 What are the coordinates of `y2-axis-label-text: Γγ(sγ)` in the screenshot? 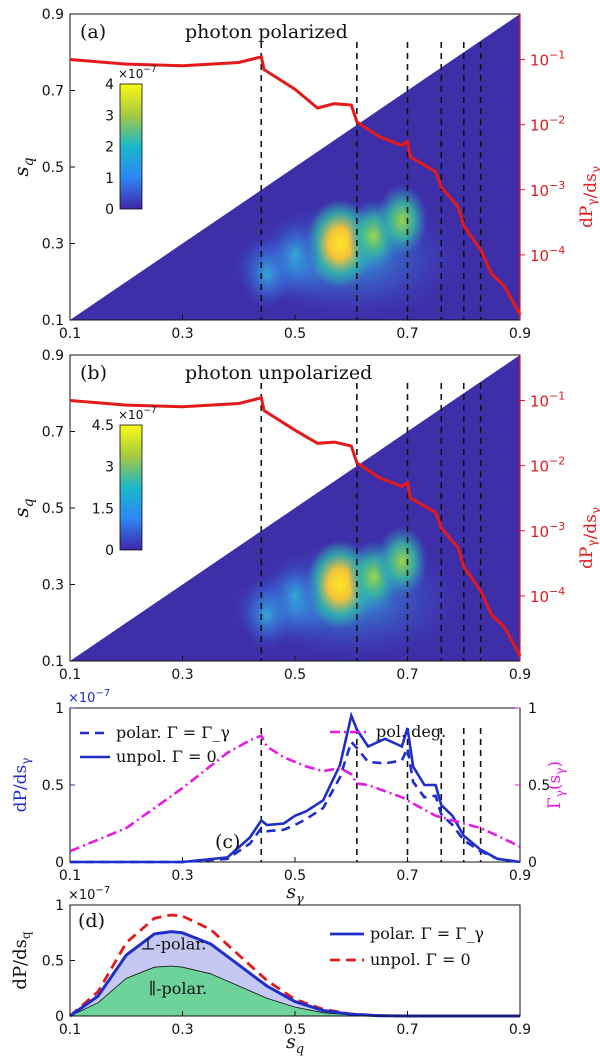 It's located at (556, 785).